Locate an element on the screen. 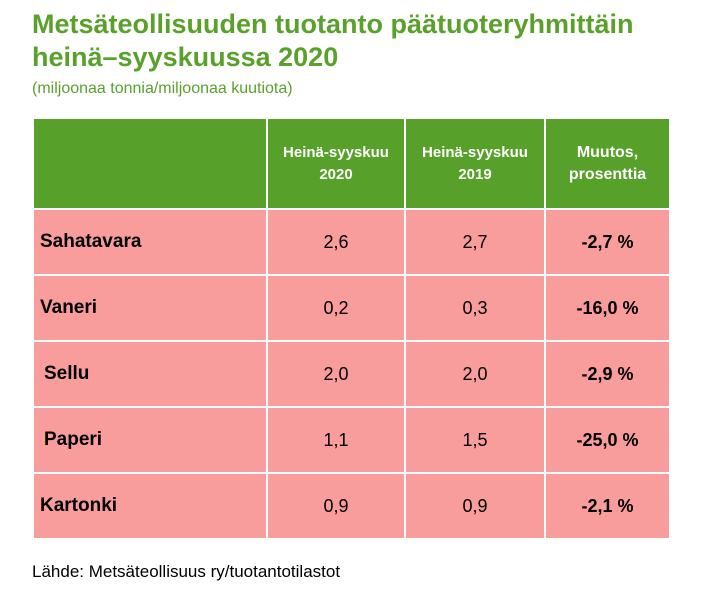 This screenshot has height=590, width=720. header-2020-line-2: 2020 is located at coordinates (336, 174).